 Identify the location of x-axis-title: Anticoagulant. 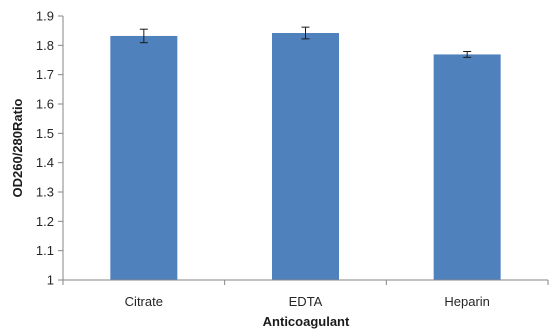
(306, 321).